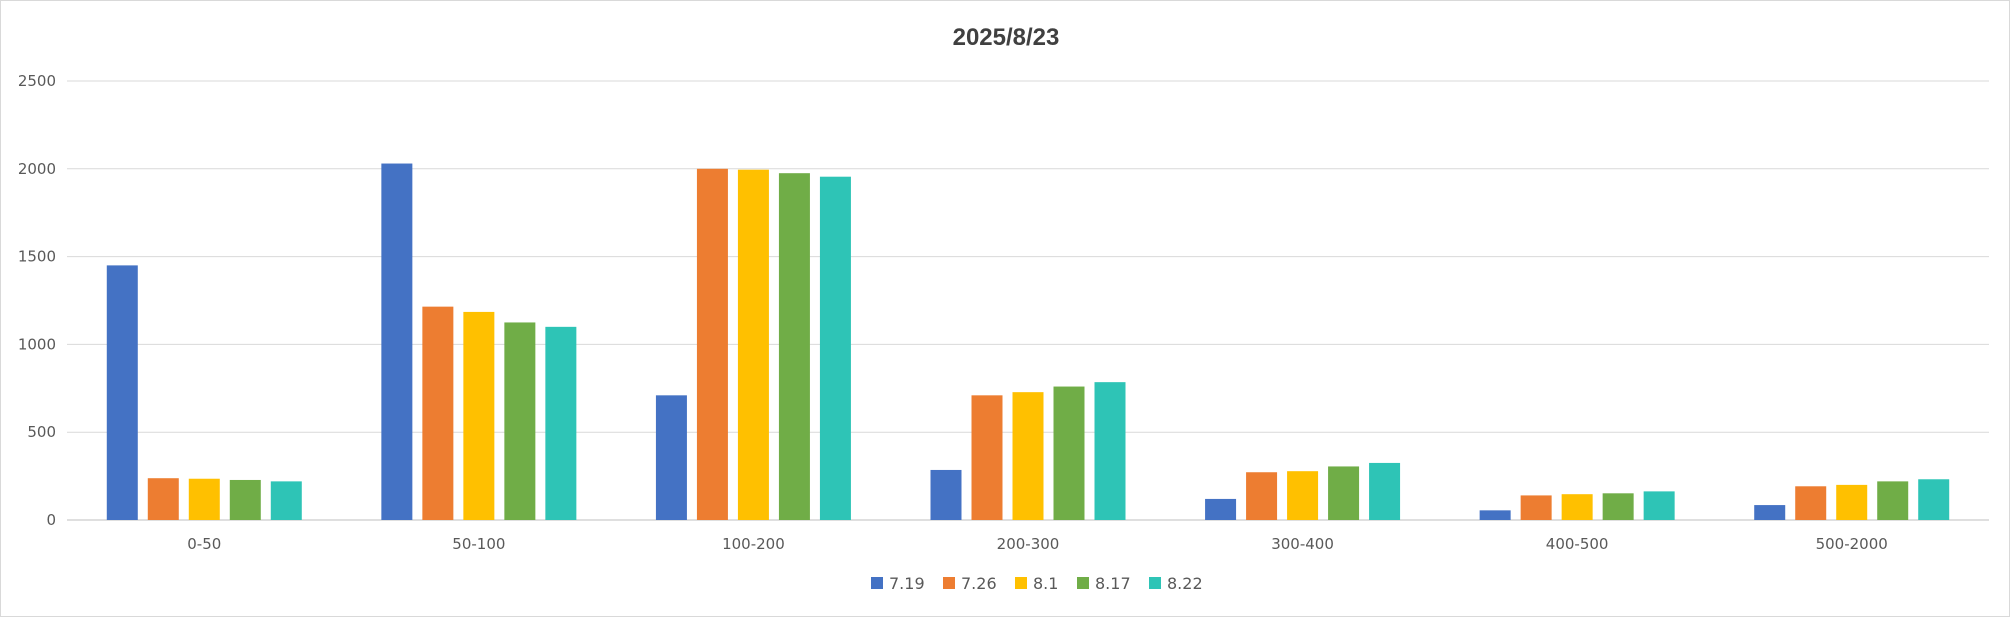 The image size is (2012, 619). Describe the element at coordinates (37, 257) in the screenshot. I see `y-tick-label: 1500` at that location.